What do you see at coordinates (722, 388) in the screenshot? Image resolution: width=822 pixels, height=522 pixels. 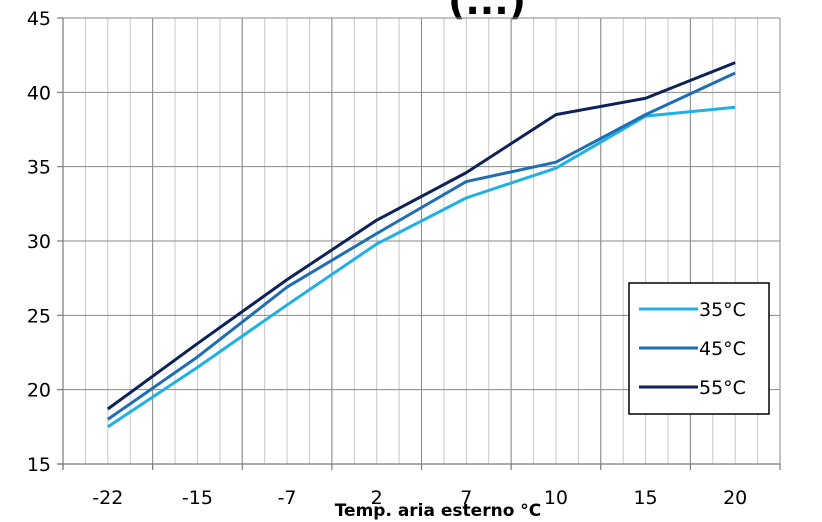 I see `legend-label: 55°C` at bounding box center [722, 388].